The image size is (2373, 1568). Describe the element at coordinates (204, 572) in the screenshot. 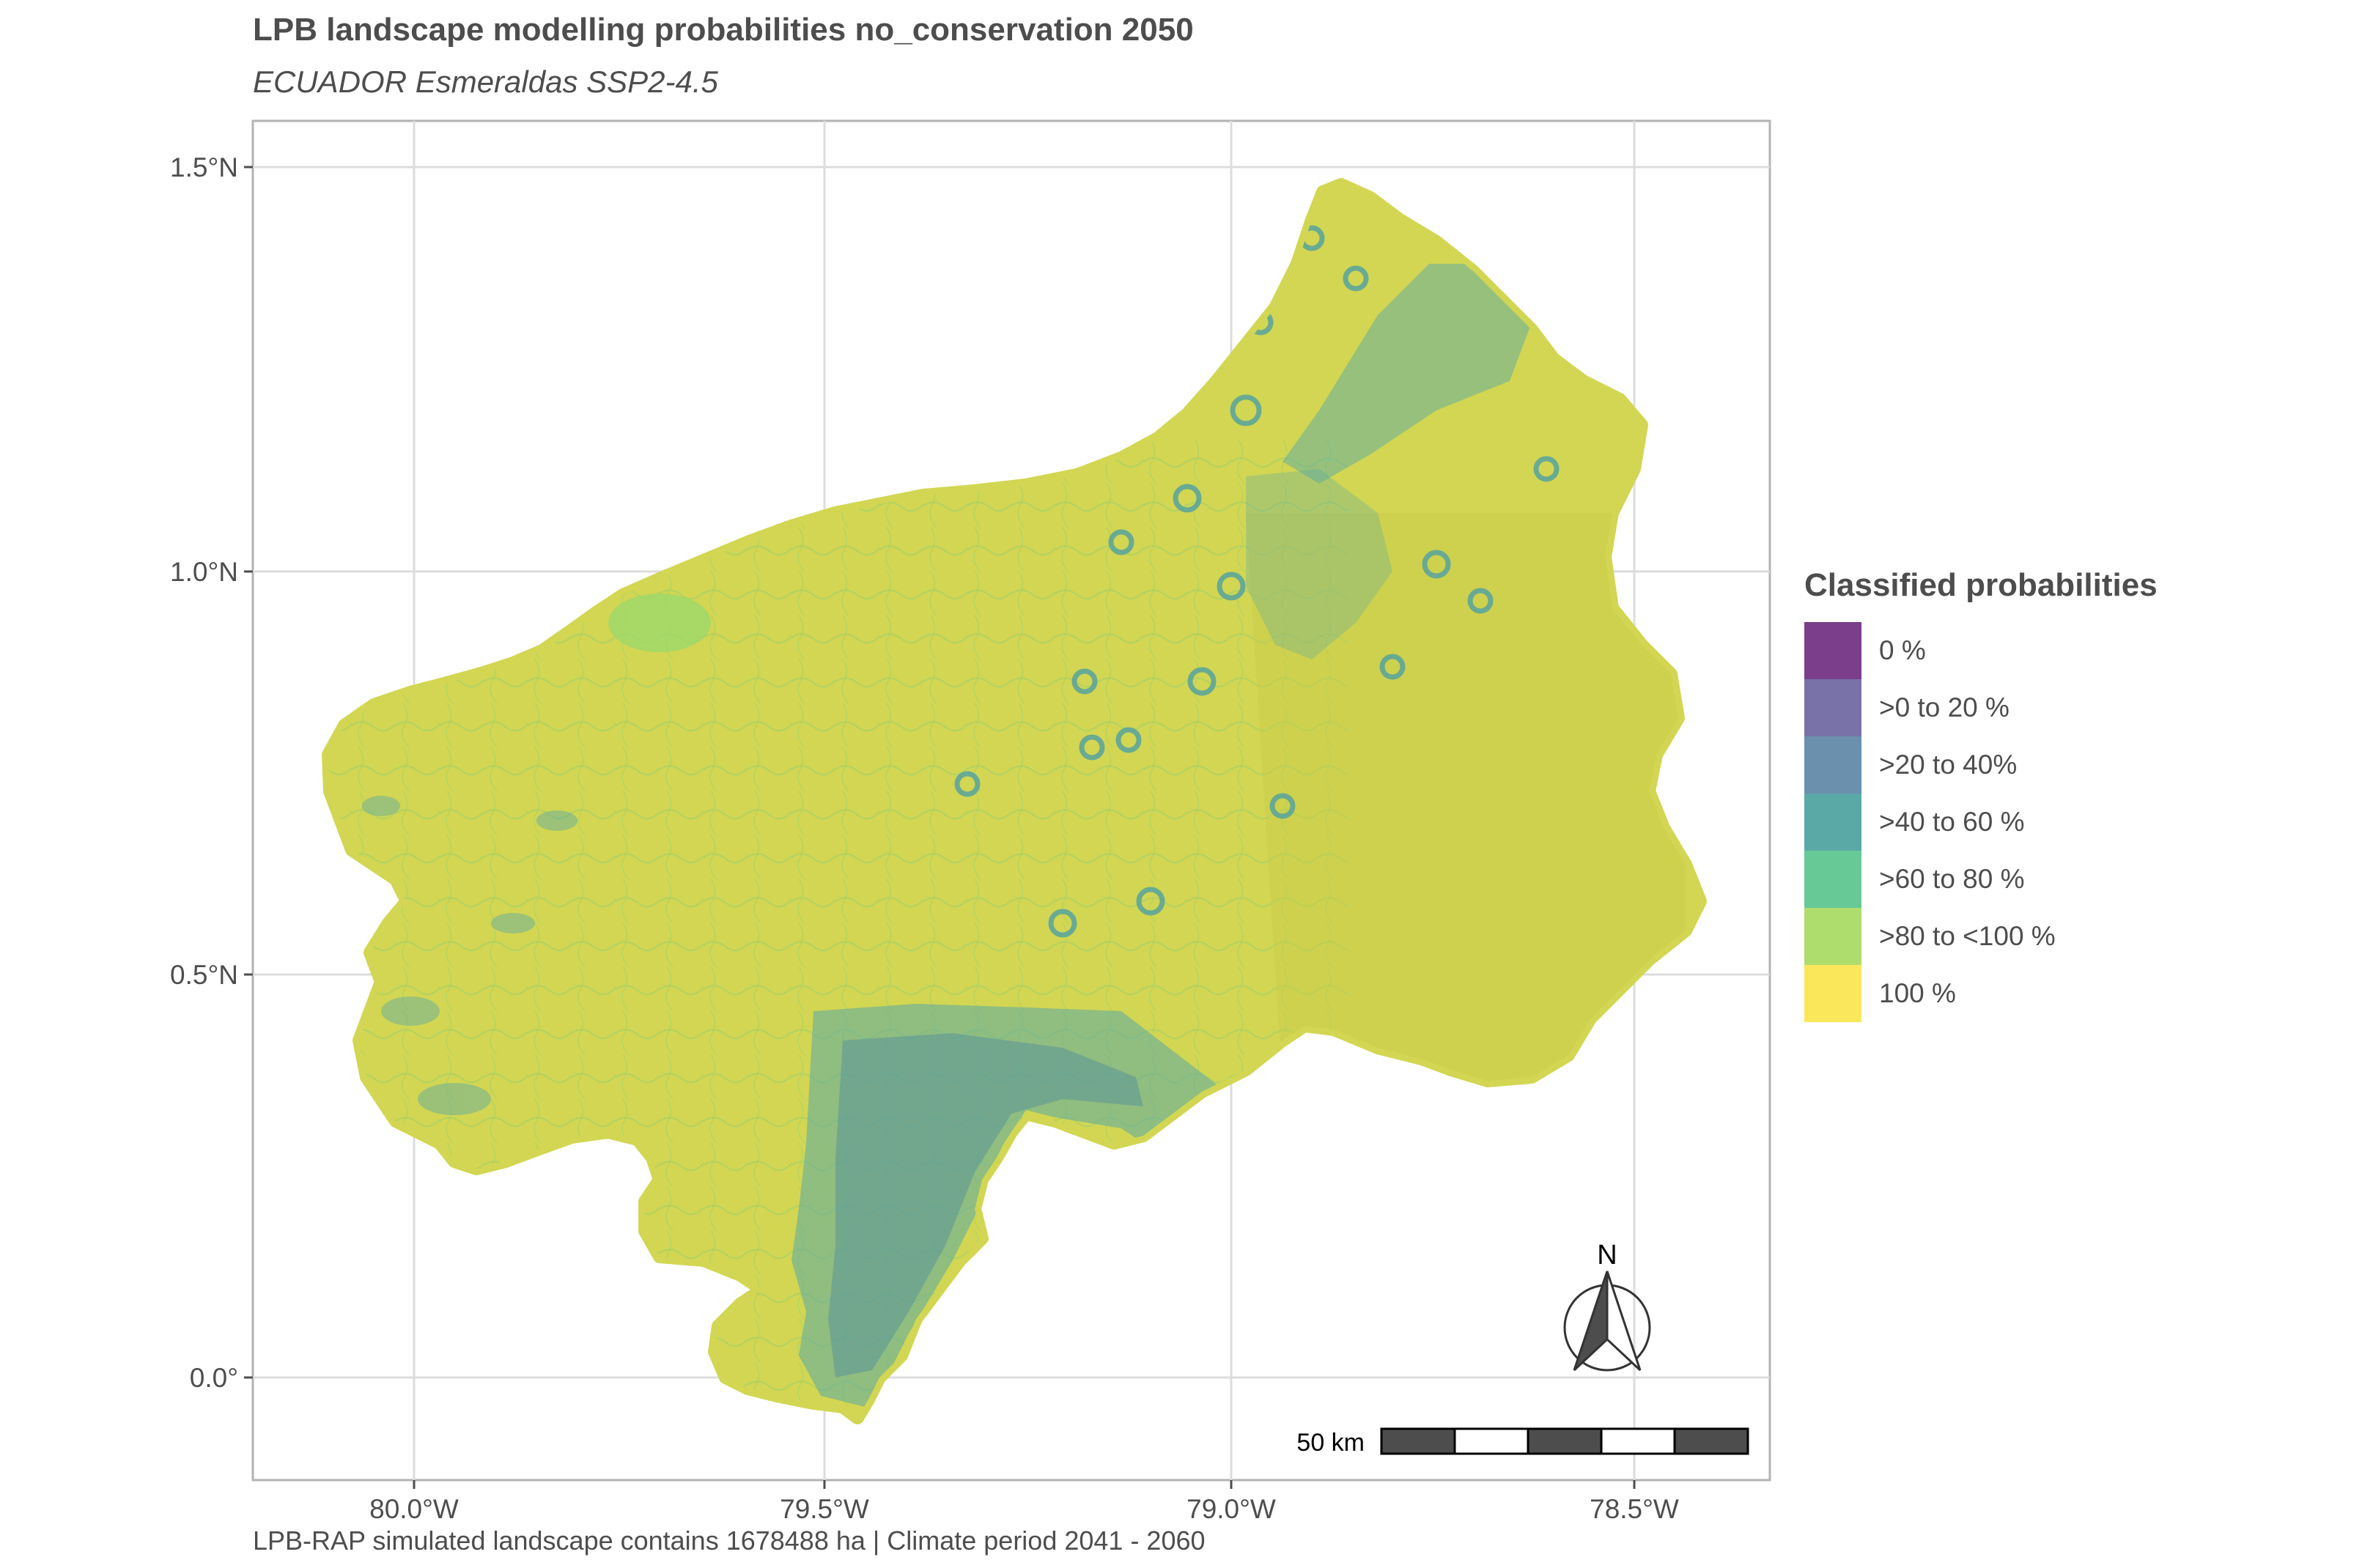

I see `y-tick-label: 1.0°N` at that location.